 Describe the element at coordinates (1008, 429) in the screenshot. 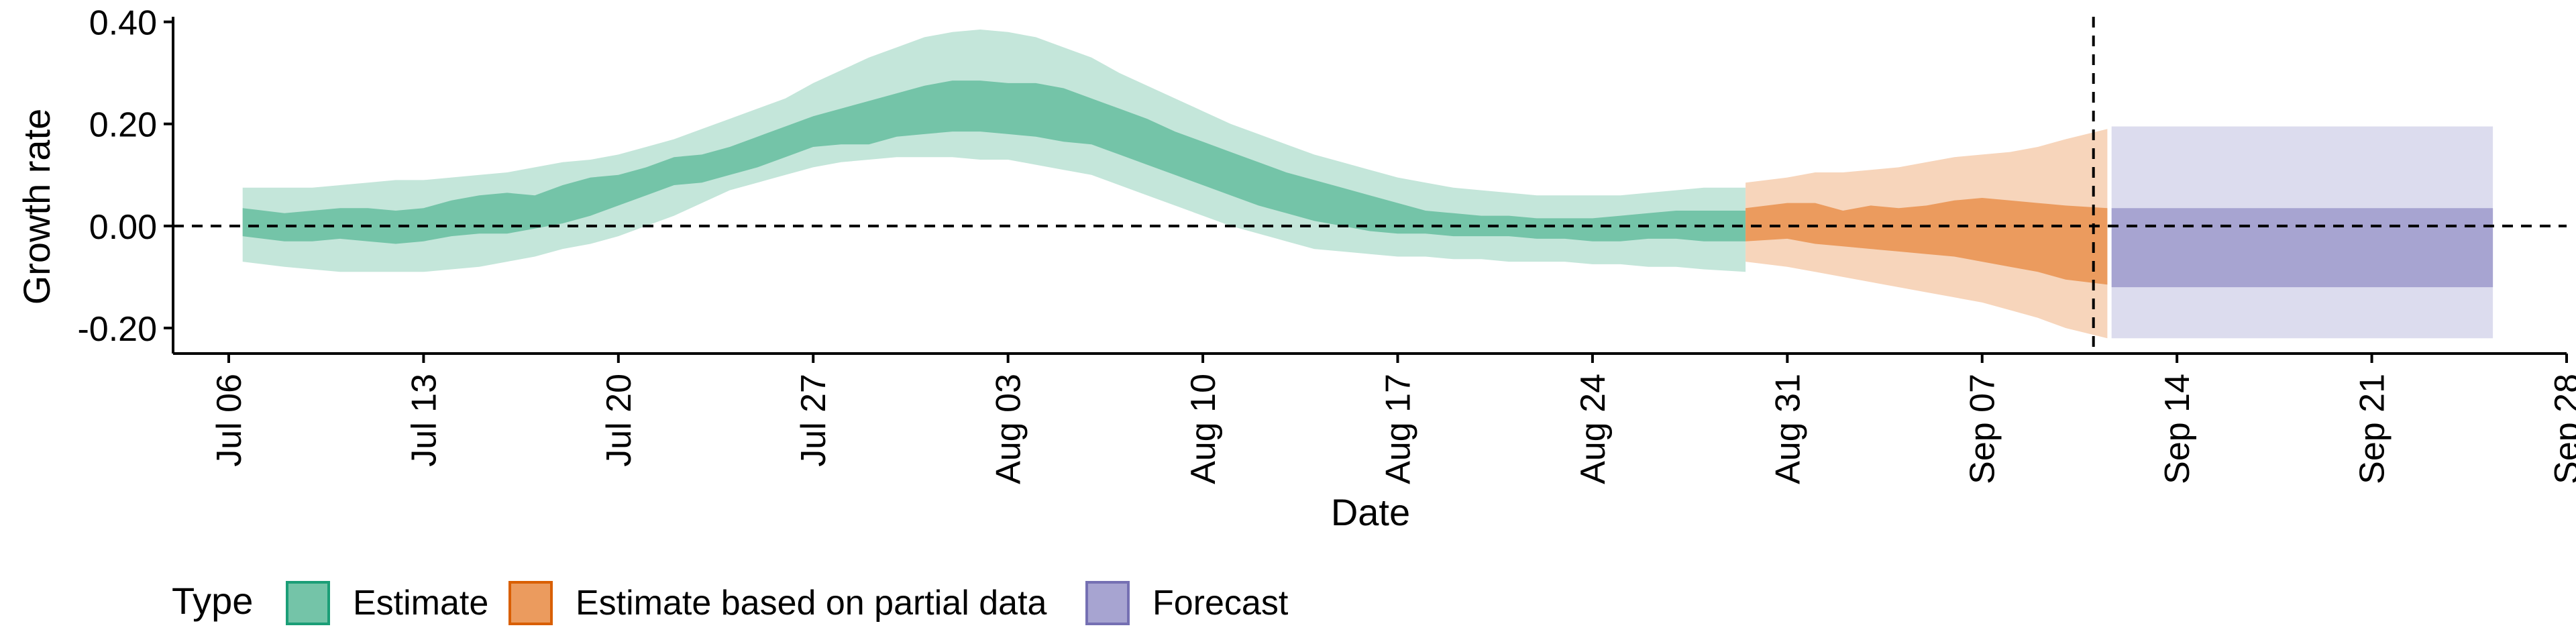

I see `x-tick-label: Aug 03` at that location.